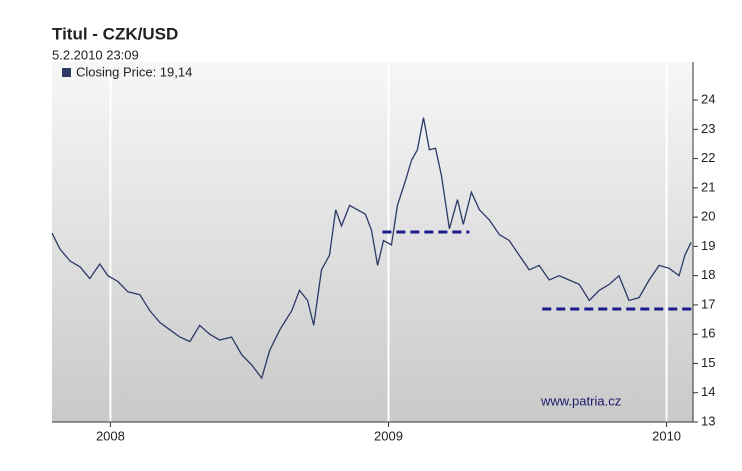 This screenshot has width=742, height=471. Describe the element at coordinates (580, 400) in the screenshot. I see `watermark: www.patria.cz` at that location.